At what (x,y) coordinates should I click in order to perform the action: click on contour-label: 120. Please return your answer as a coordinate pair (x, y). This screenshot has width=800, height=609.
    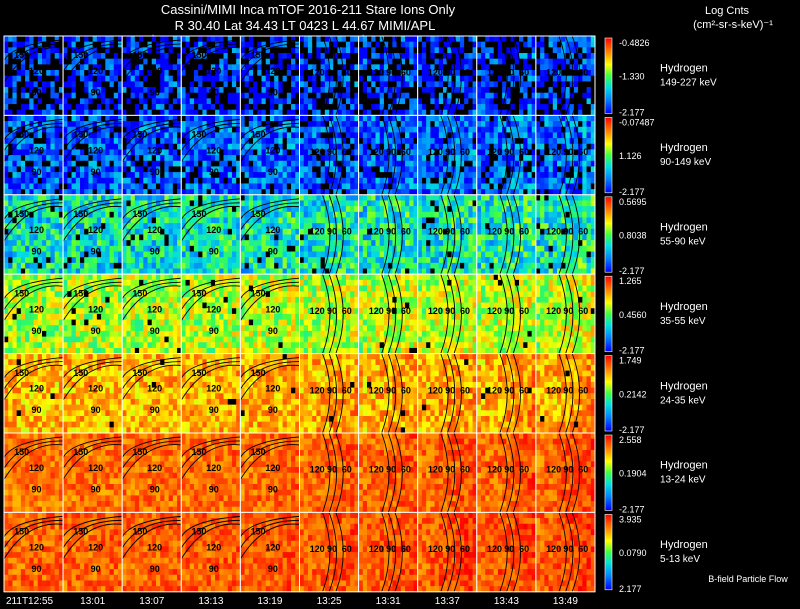
    Looking at the image, I should click on (435, 152).